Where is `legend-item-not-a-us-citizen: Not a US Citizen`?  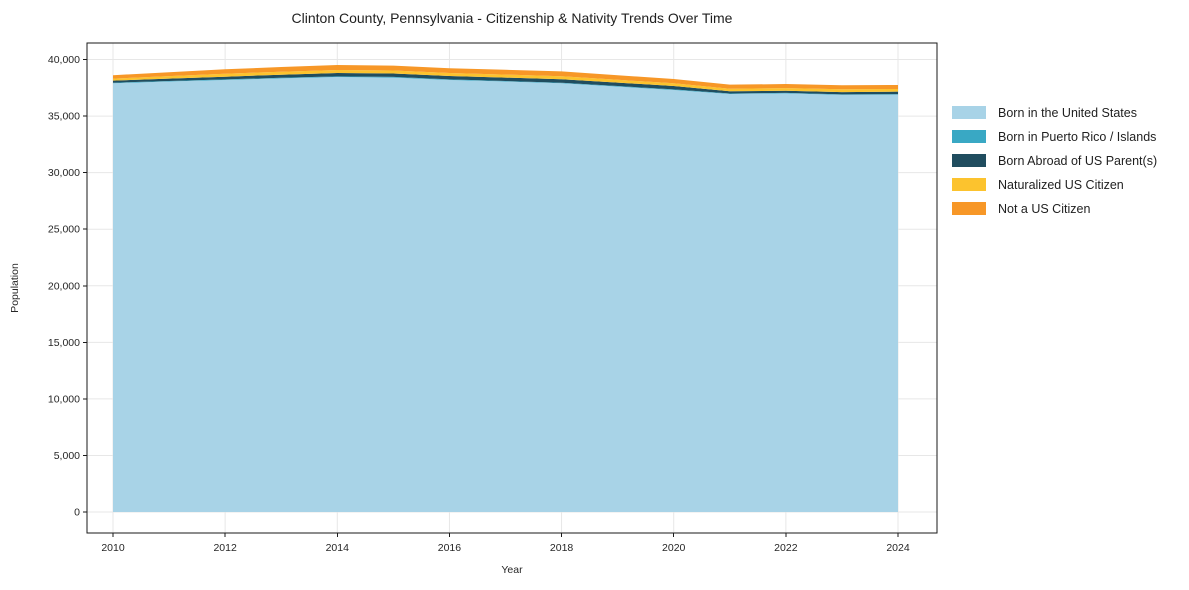 legend-item-not-a-us-citizen: Not a US Citizen is located at coordinates (1054, 208).